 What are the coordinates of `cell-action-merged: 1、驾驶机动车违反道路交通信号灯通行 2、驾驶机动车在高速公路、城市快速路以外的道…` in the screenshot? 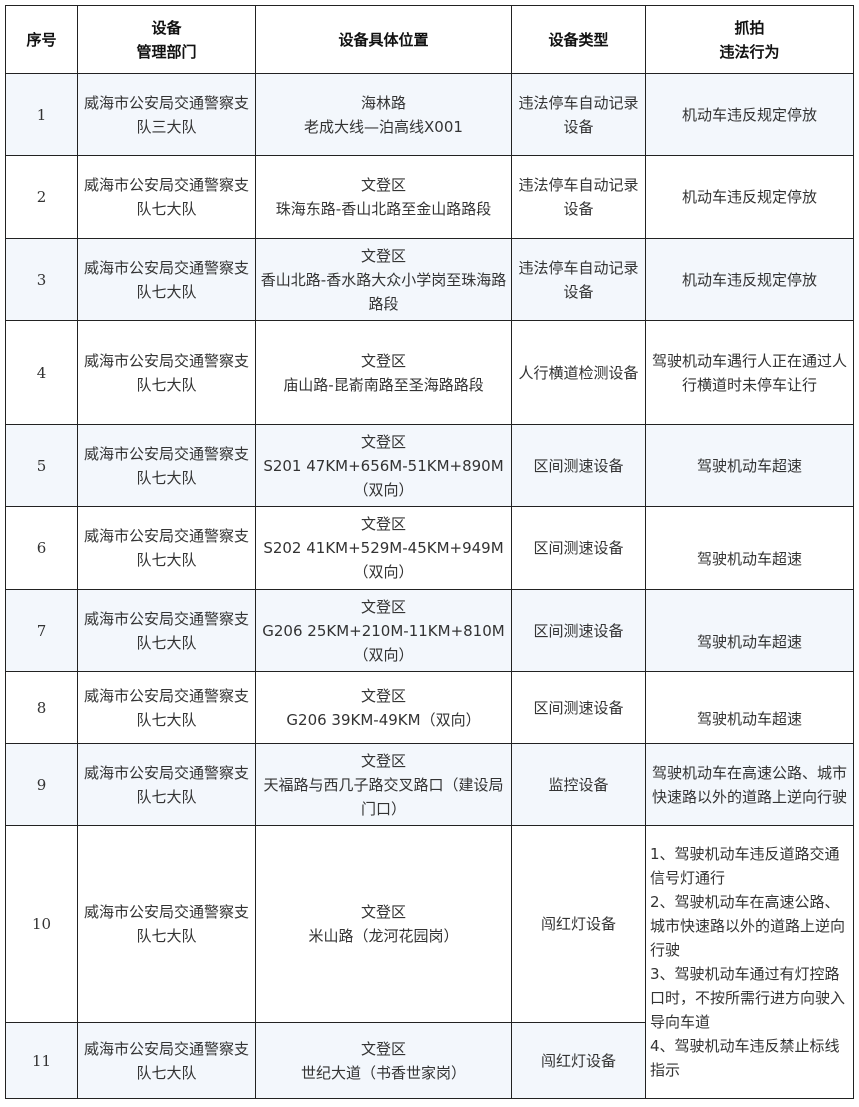 It's located at (749, 962).